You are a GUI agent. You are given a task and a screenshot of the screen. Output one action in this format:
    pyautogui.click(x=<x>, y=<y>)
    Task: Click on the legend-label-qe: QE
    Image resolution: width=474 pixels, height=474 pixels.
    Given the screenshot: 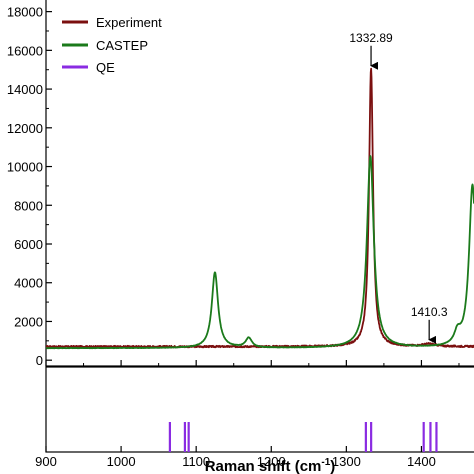 What is the action you would take?
    pyautogui.click(x=105, y=67)
    